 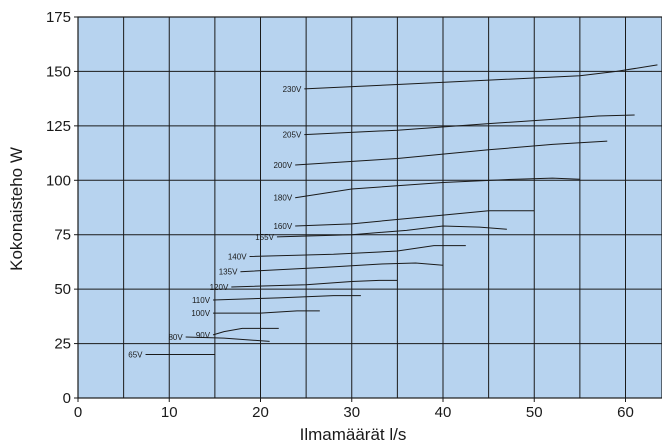 What do you see at coordinates (175, 337) in the screenshot?
I see `series-label: 80V` at bounding box center [175, 337].